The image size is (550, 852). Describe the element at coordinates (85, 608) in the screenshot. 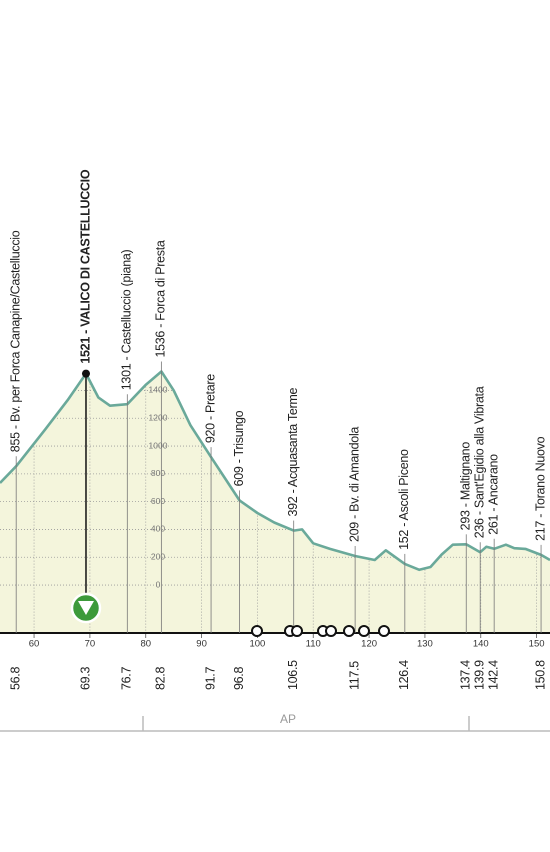

I see `climb-marker-icon` at that location.